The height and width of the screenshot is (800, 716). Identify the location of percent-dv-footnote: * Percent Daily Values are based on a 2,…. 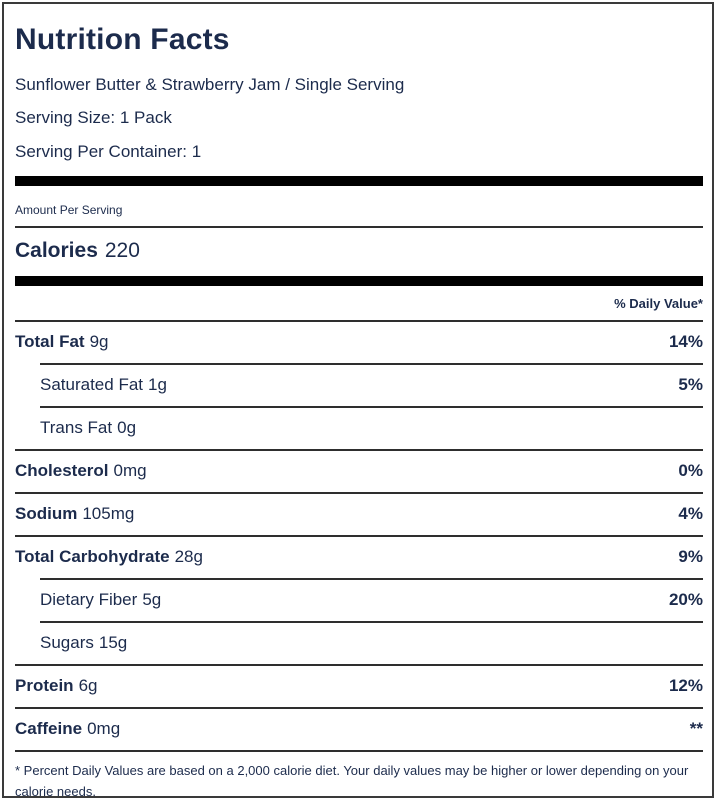
(352, 780).